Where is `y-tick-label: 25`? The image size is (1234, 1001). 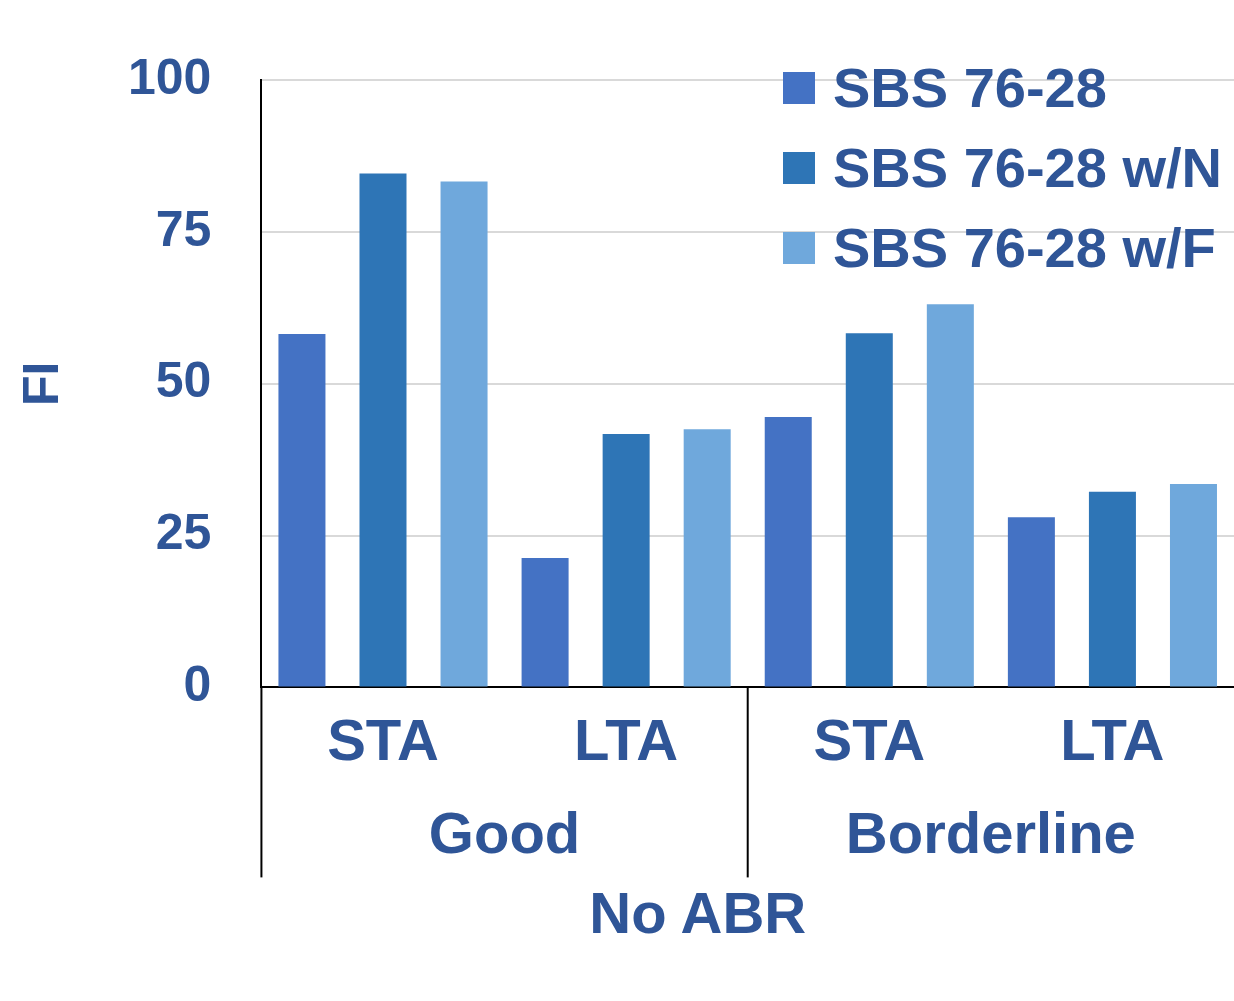
y-tick-label: 25 is located at coordinates (183, 532).